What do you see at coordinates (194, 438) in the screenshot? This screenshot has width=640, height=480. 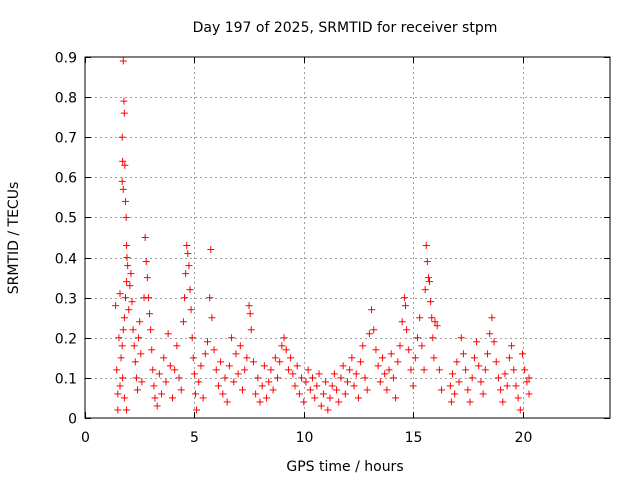 I see `x-tick-label: 5` at bounding box center [194, 438].